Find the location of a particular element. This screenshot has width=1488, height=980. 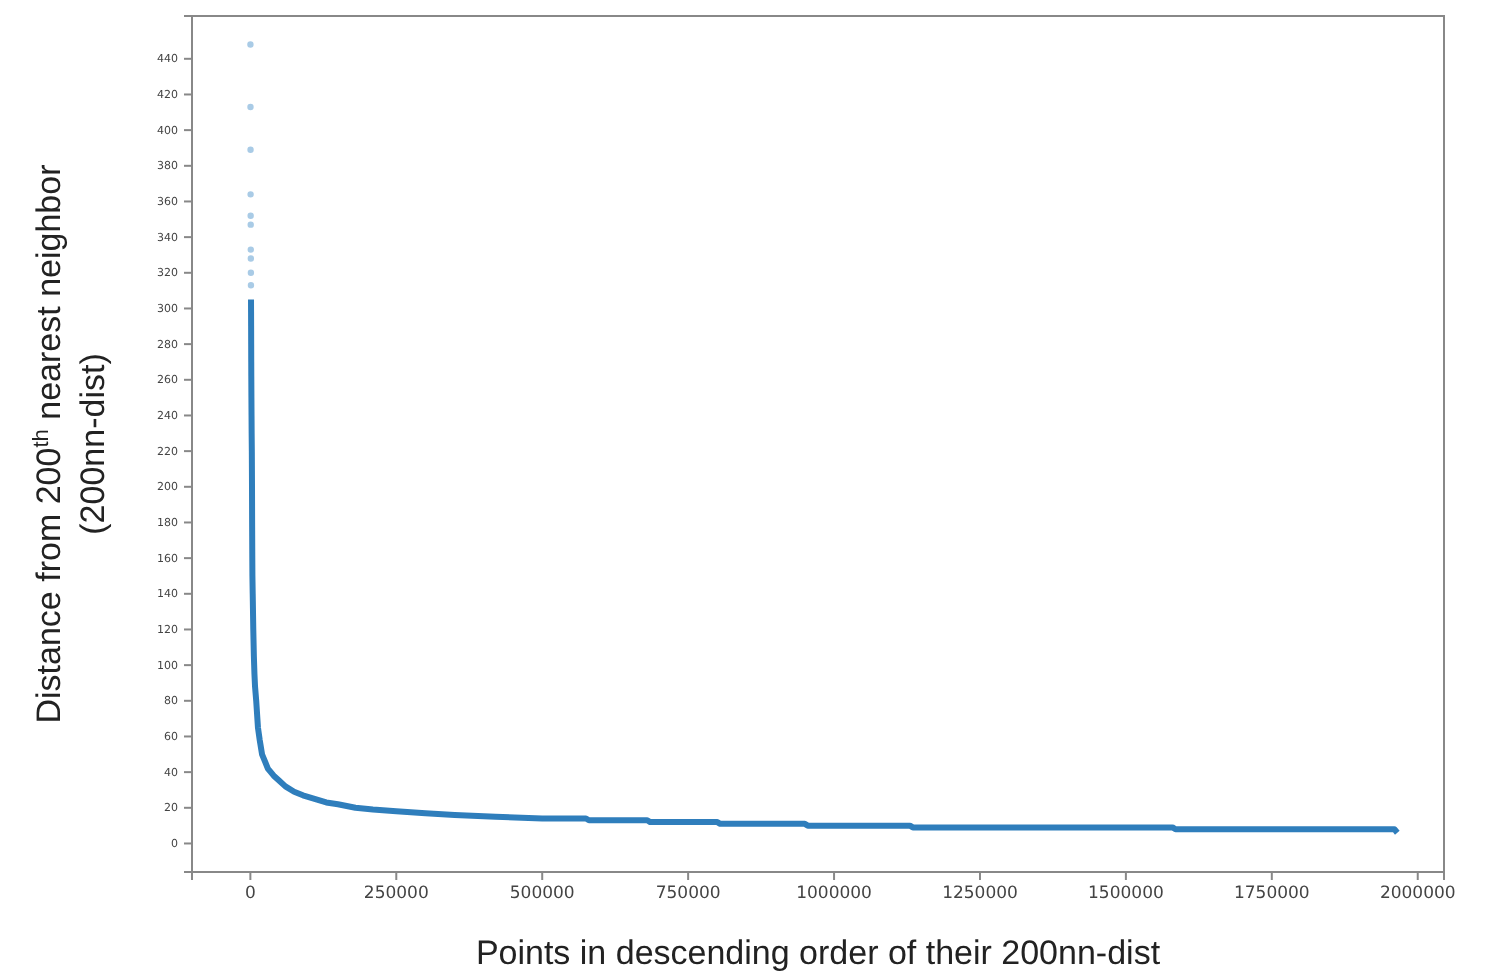

x-tick-label: 1500000 is located at coordinates (1126, 894).